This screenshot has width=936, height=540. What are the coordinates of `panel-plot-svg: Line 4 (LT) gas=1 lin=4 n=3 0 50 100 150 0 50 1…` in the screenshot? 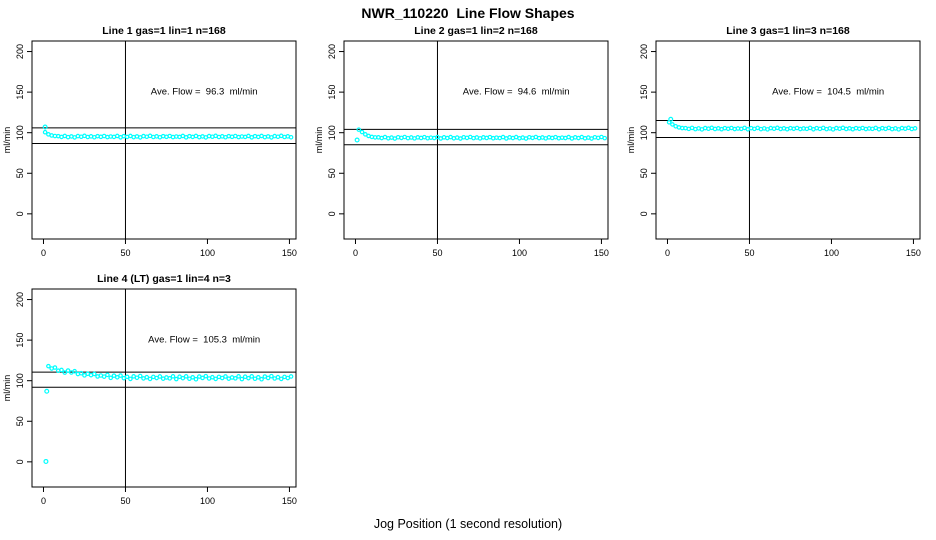 It's located at (149, 389).